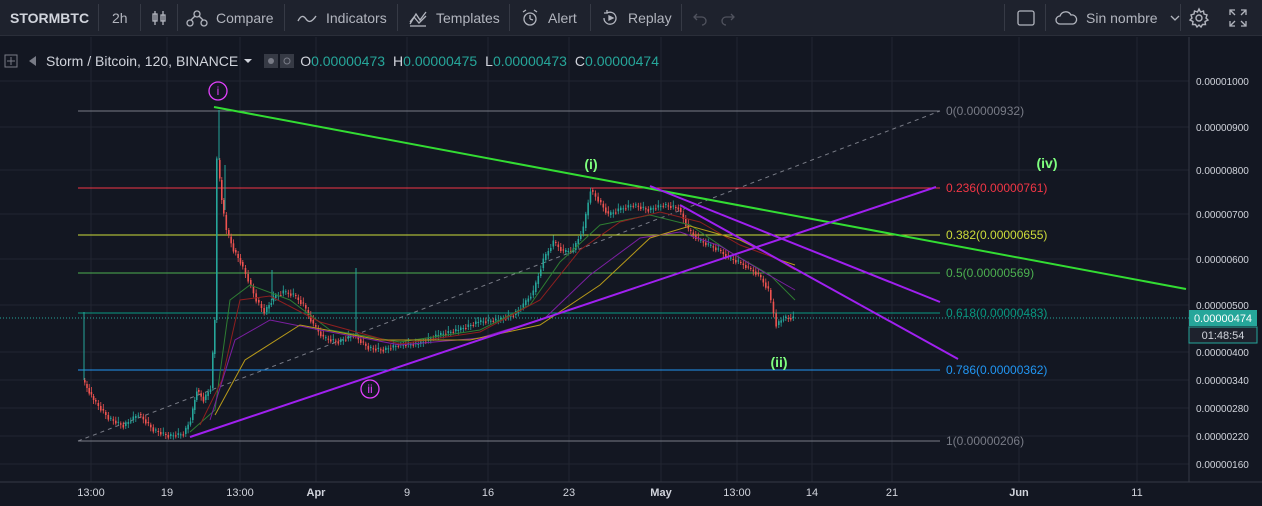  I want to click on fib-level-label: 0.382(0.00000655), so click(996, 235).